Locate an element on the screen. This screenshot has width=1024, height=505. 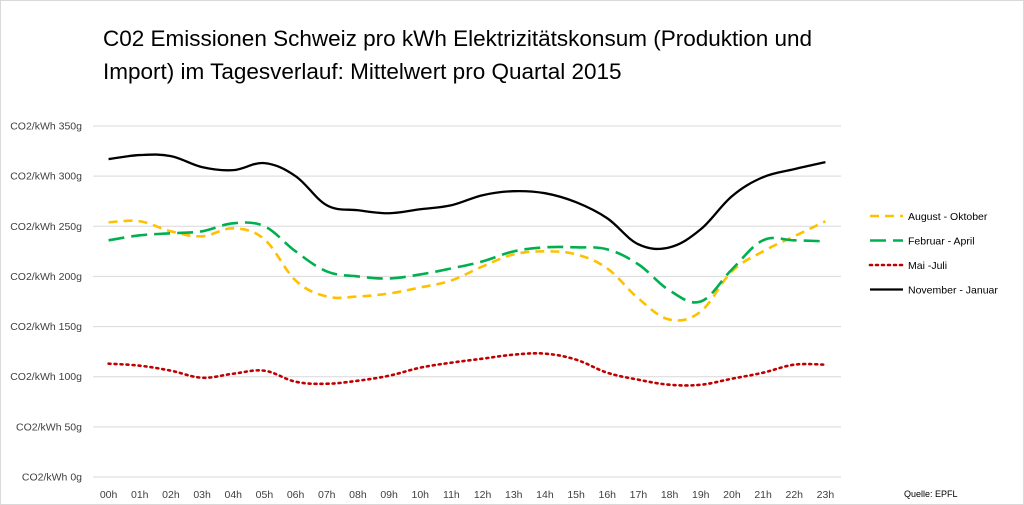
x-tick-label: 19h is located at coordinates (701, 495).